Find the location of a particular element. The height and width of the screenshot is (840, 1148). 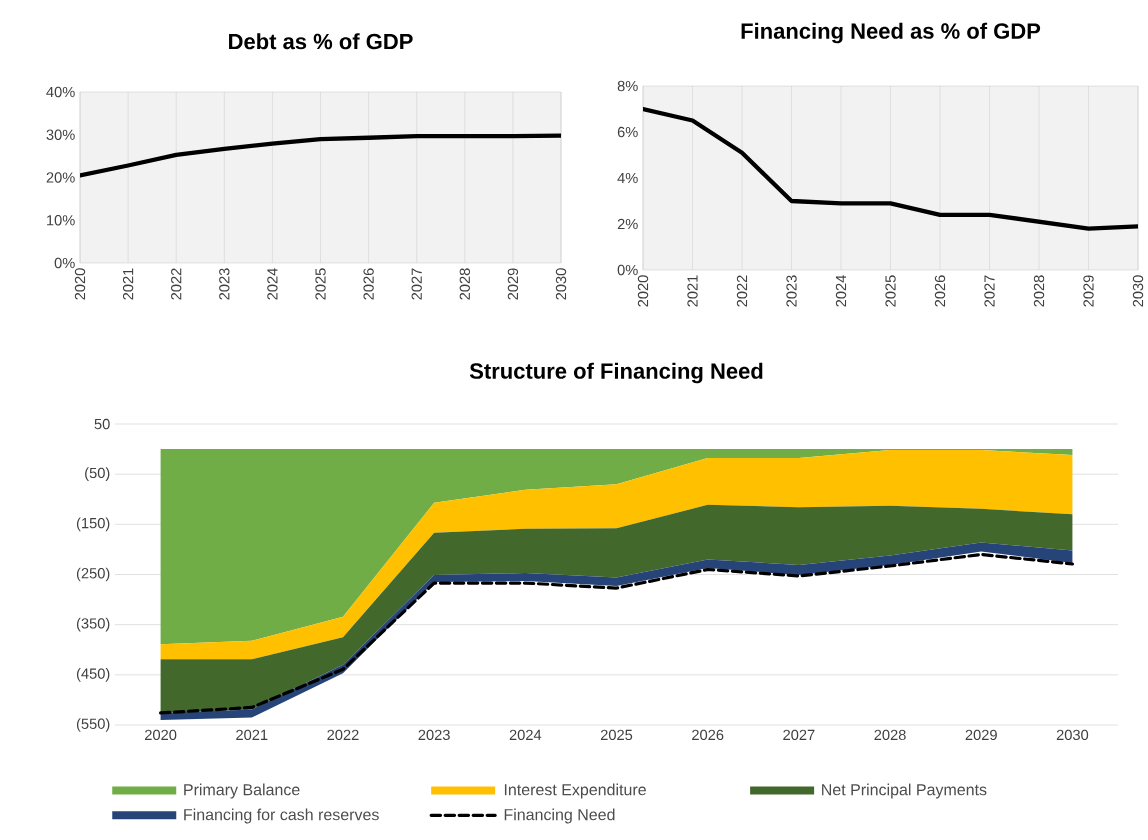

y-tick-label: 6% is located at coordinates (627, 132).